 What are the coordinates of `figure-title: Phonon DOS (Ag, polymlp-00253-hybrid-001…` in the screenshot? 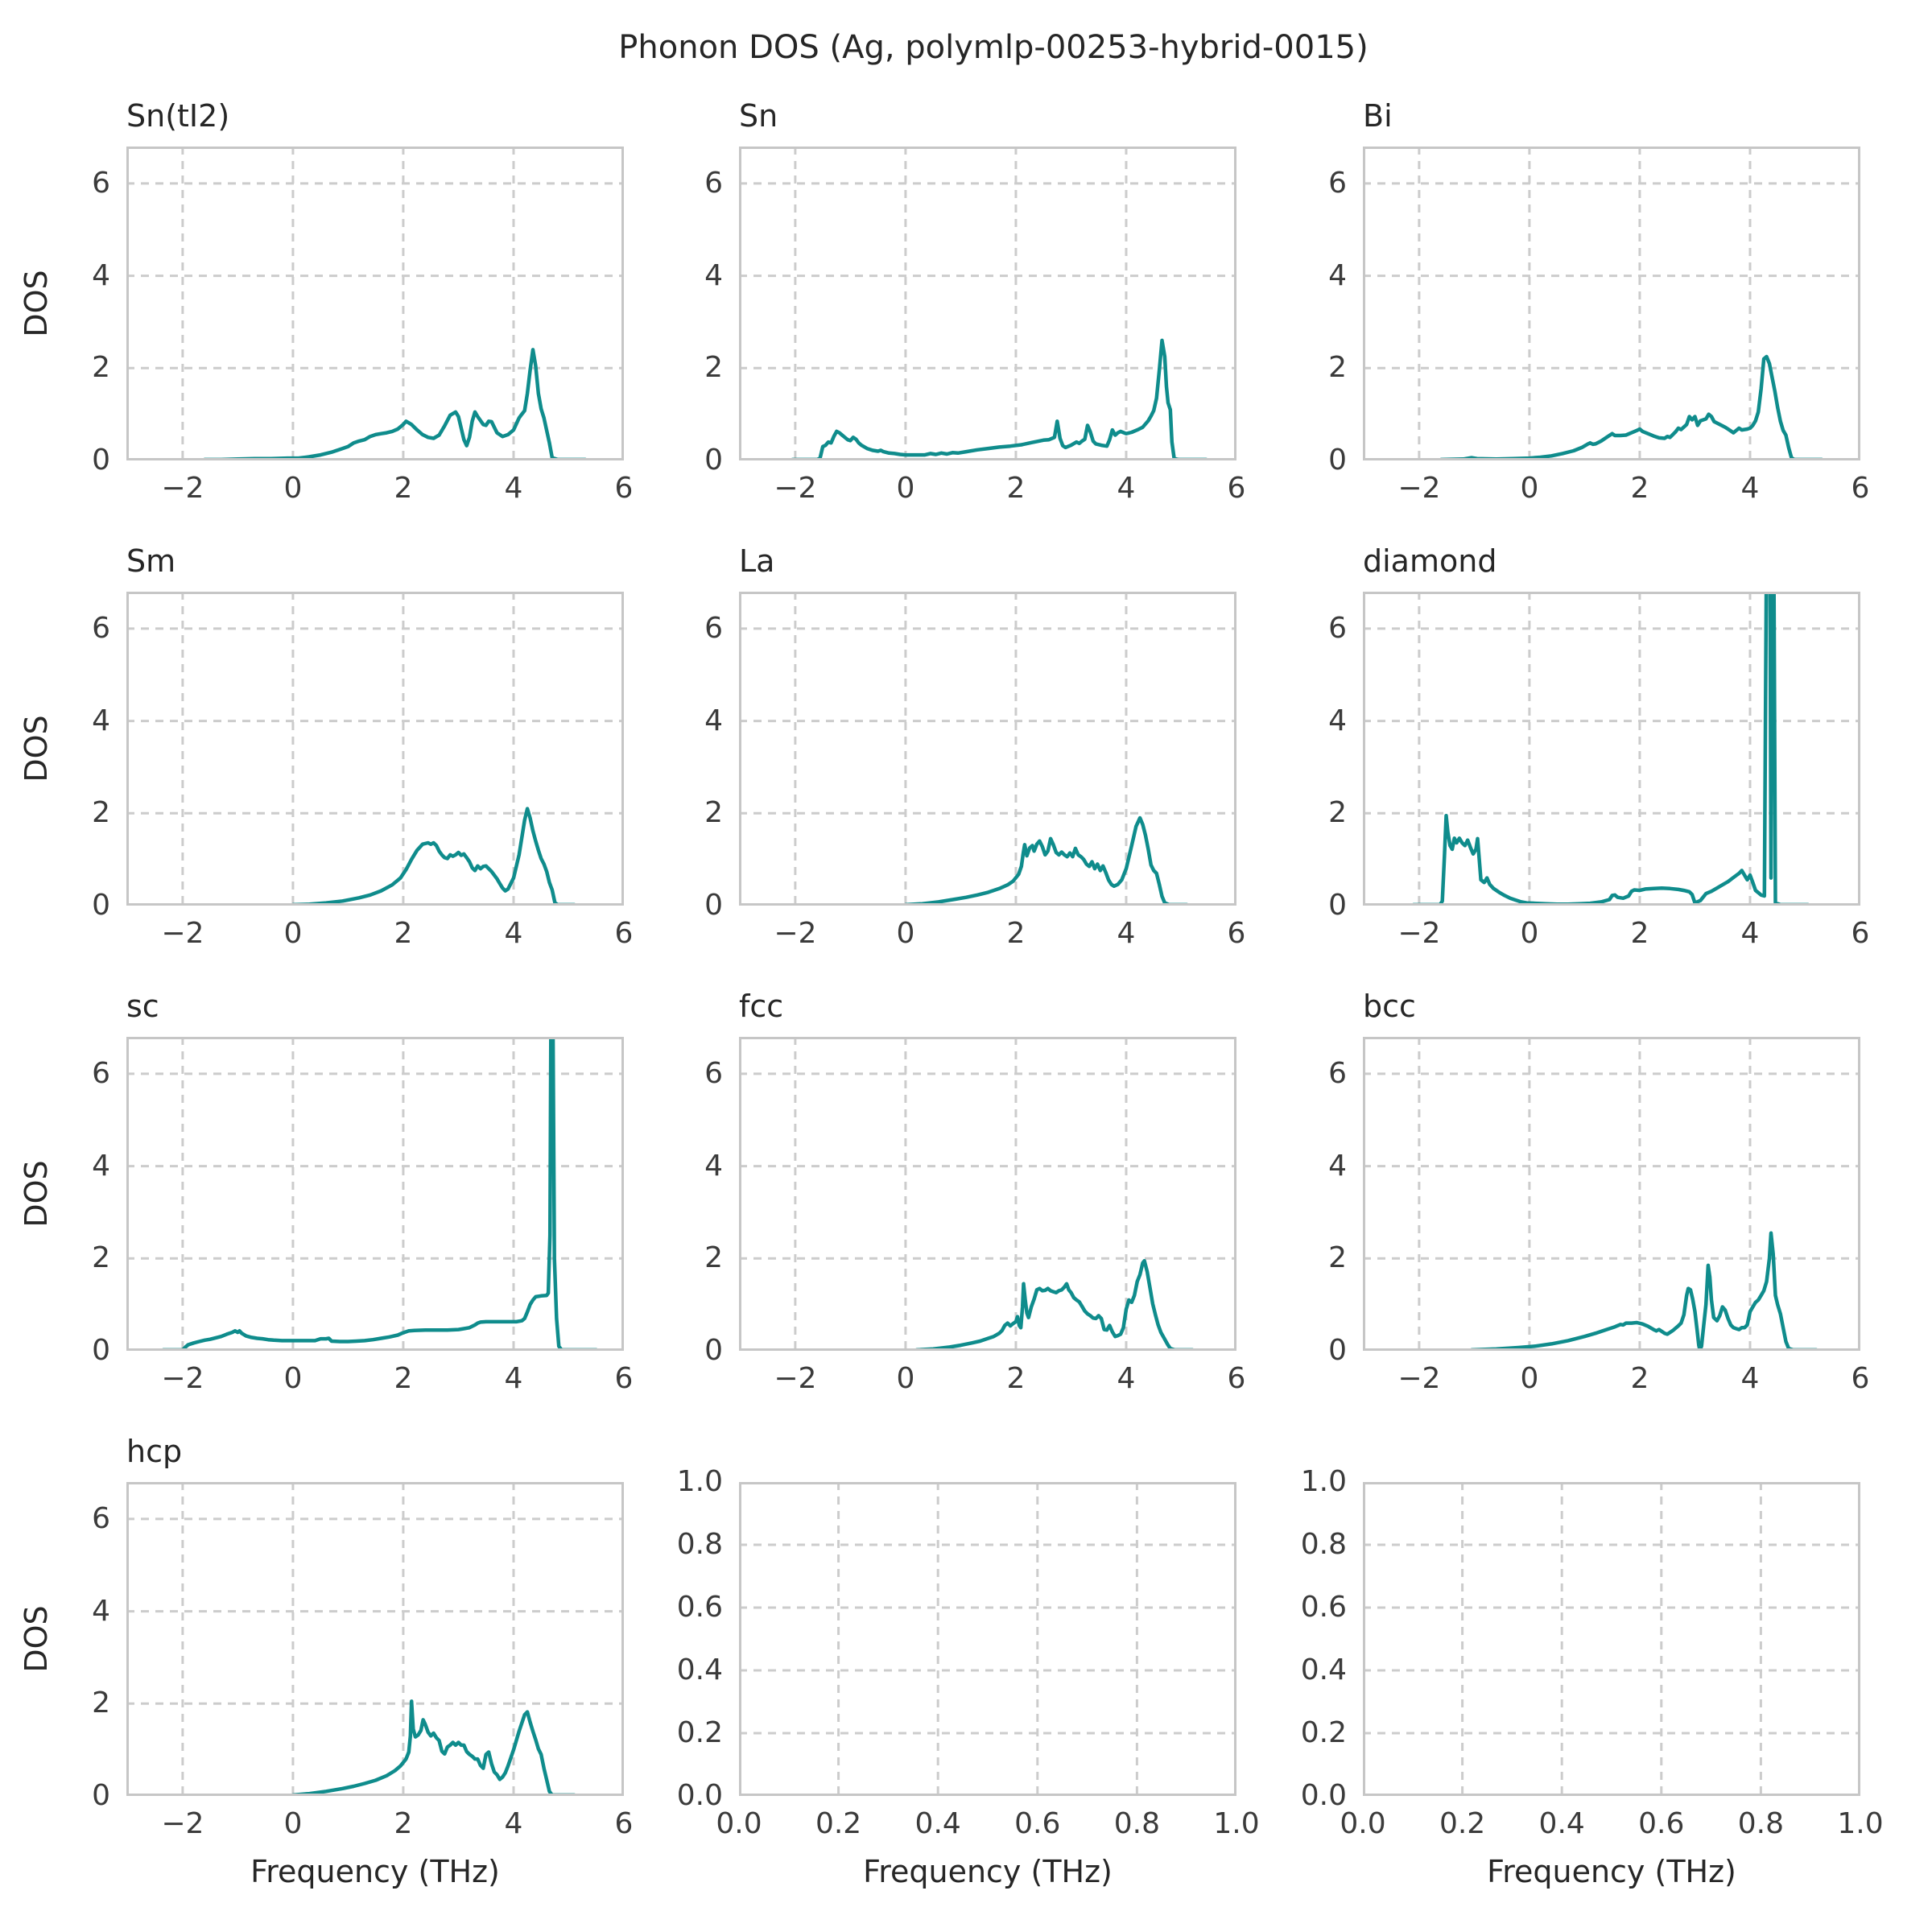 It's located at (993, 47).